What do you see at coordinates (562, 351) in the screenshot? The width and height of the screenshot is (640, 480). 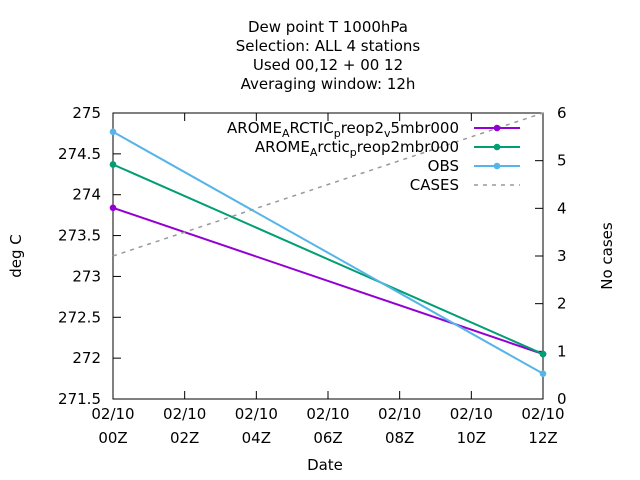 I see `y2-tick-label: 1` at bounding box center [562, 351].